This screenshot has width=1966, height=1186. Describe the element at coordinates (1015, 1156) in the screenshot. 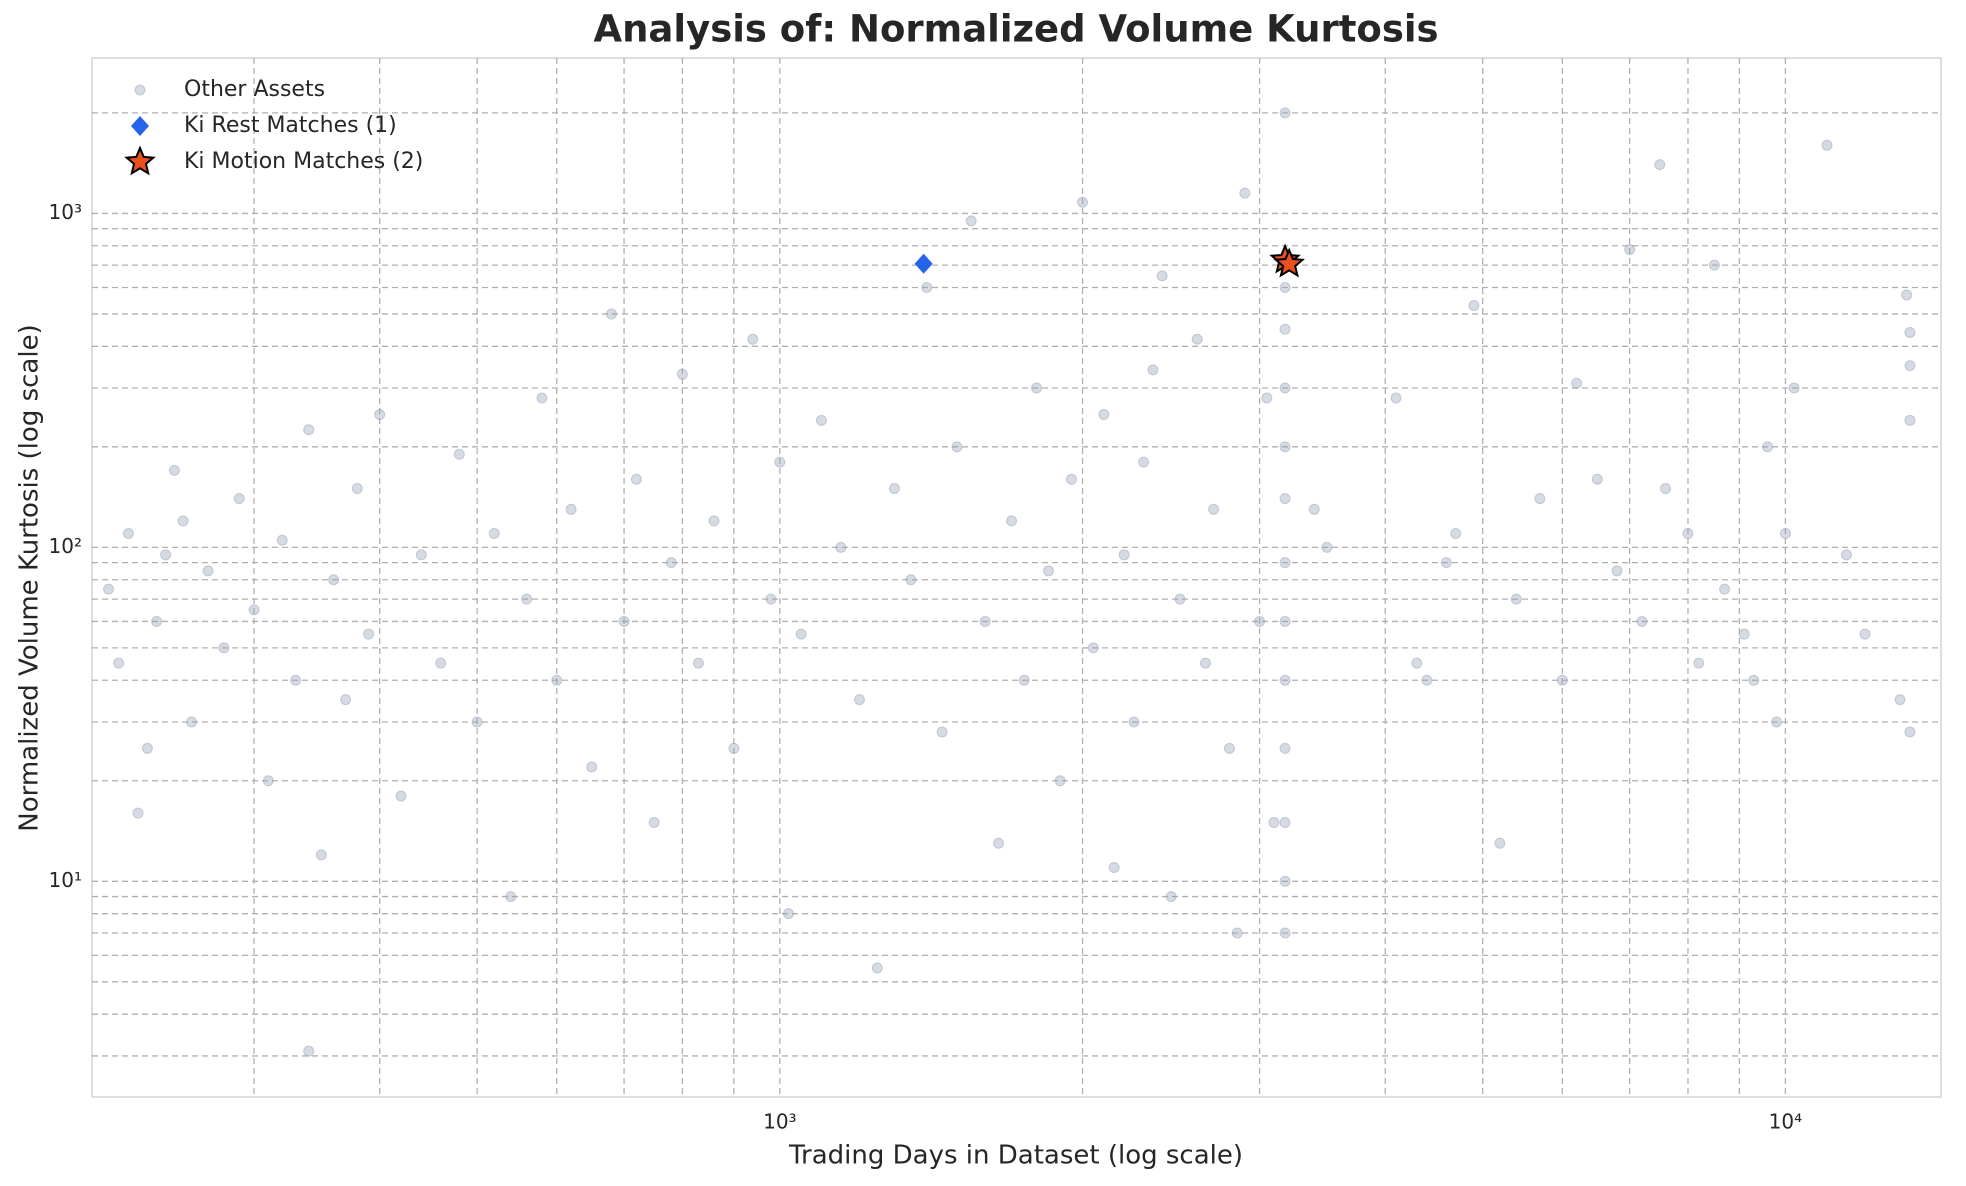

I see `x-axis-label: Trading Days in Dataset (log scale)` at that location.